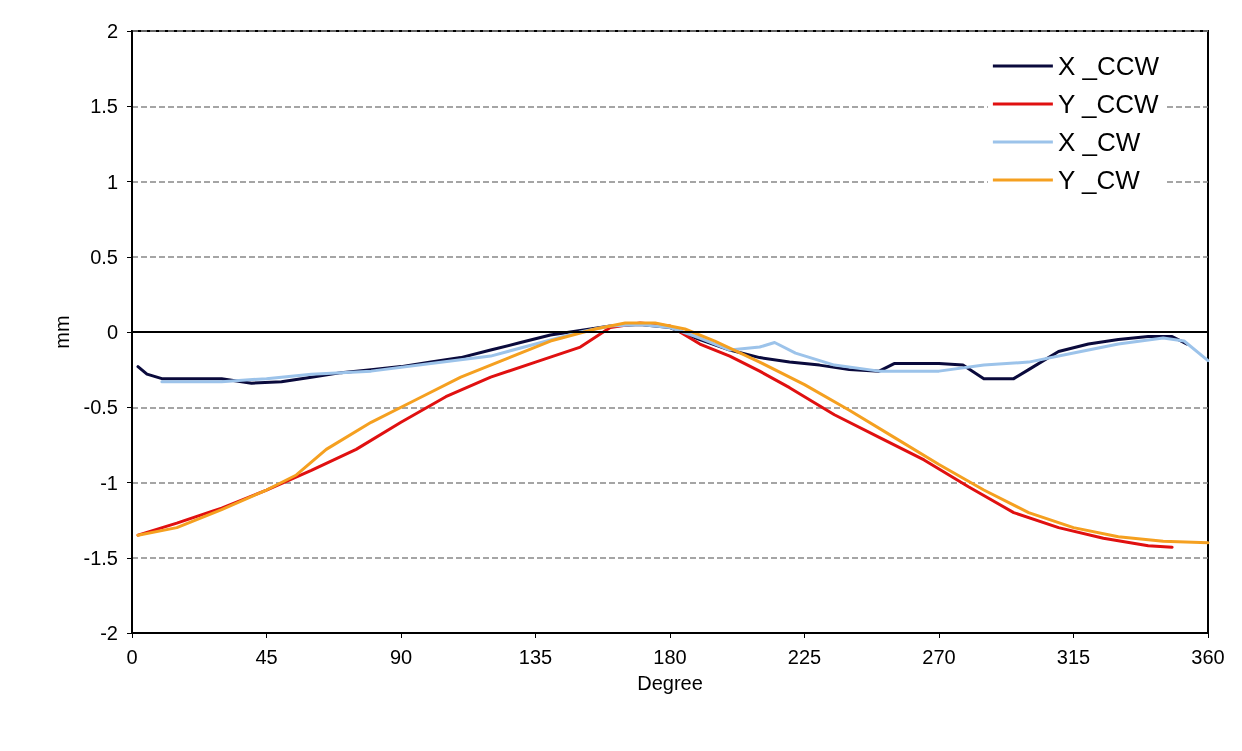 The height and width of the screenshot is (751, 1242). What do you see at coordinates (112, 332) in the screenshot?
I see `y-tick-label: 0` at bounding box center [112, 332].